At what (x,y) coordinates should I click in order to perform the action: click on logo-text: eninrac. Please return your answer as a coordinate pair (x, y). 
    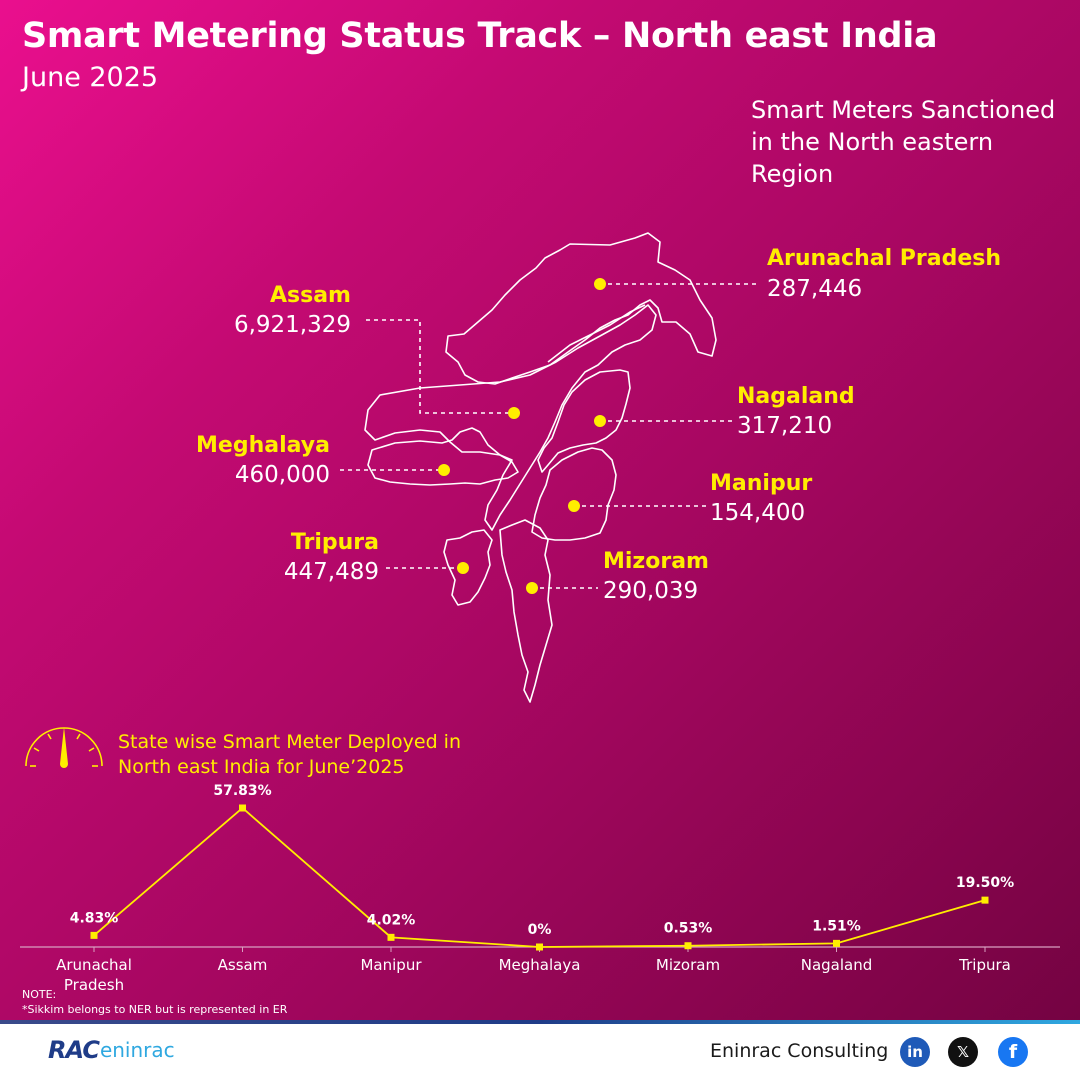
    Looking at the image, I should click on (137, 1050).